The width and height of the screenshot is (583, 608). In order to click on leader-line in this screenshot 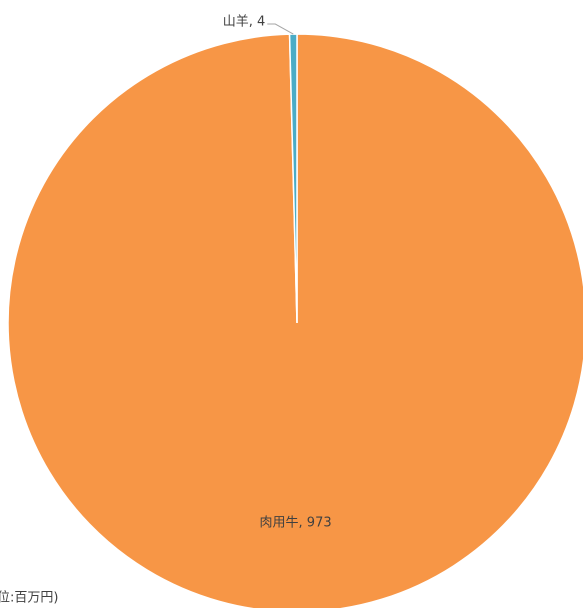, I will do `click(280, 29)`.